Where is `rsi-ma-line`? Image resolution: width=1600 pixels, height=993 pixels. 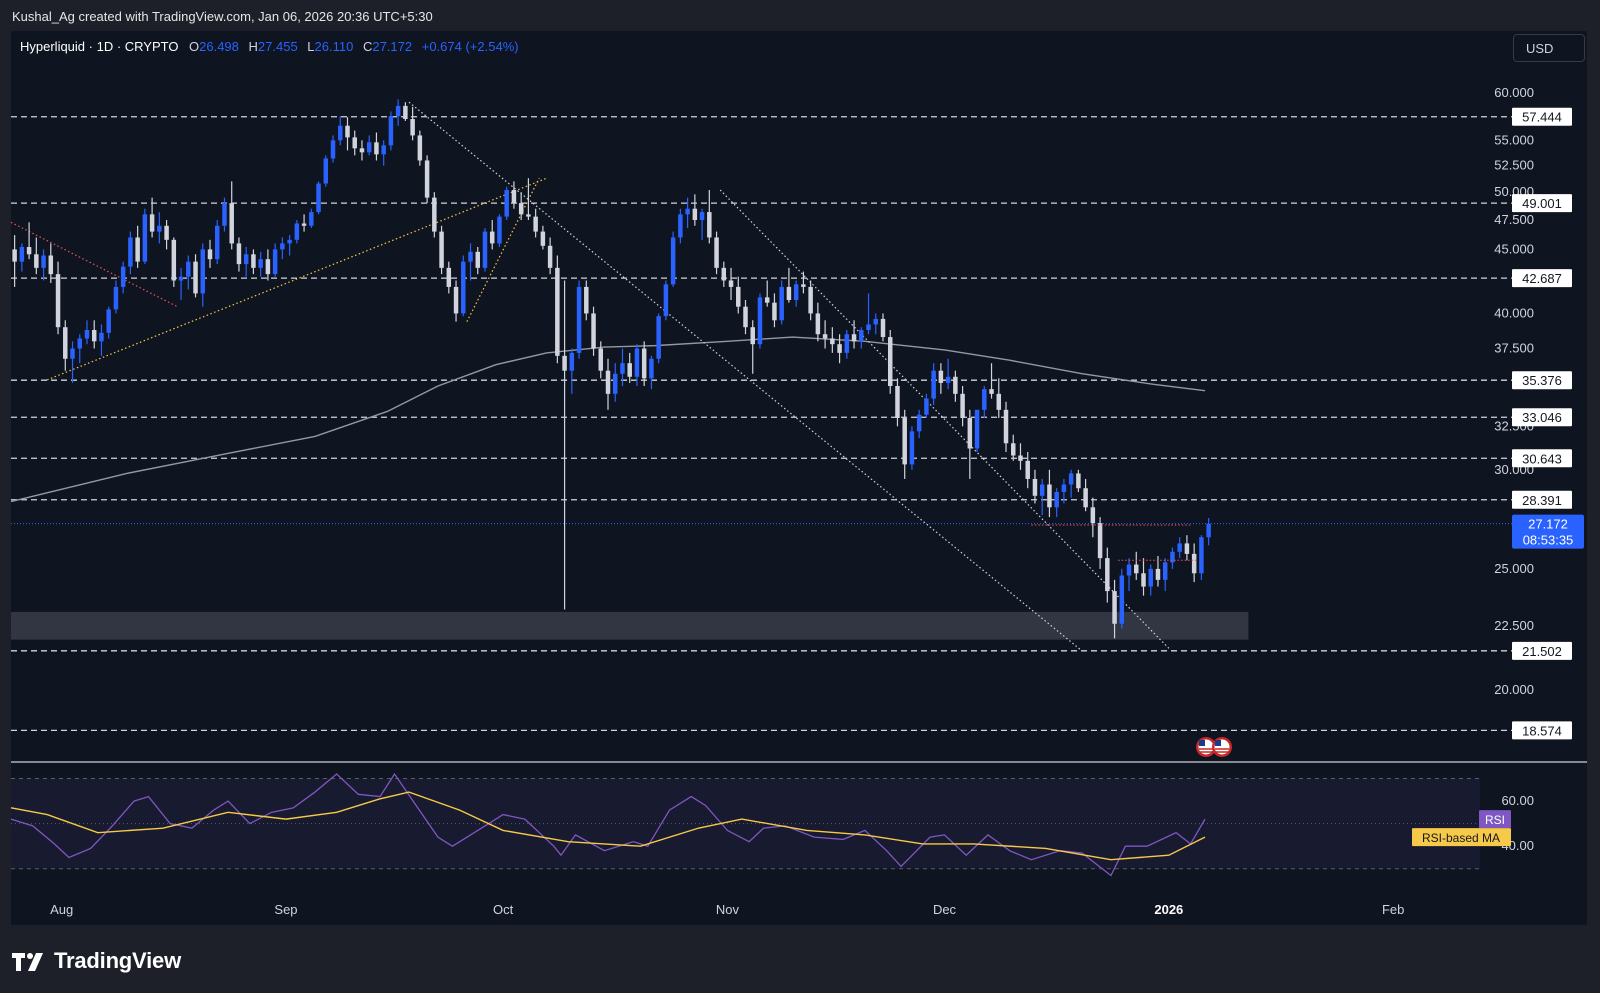
rsi-ma-line is located at coordinates (608, 826).